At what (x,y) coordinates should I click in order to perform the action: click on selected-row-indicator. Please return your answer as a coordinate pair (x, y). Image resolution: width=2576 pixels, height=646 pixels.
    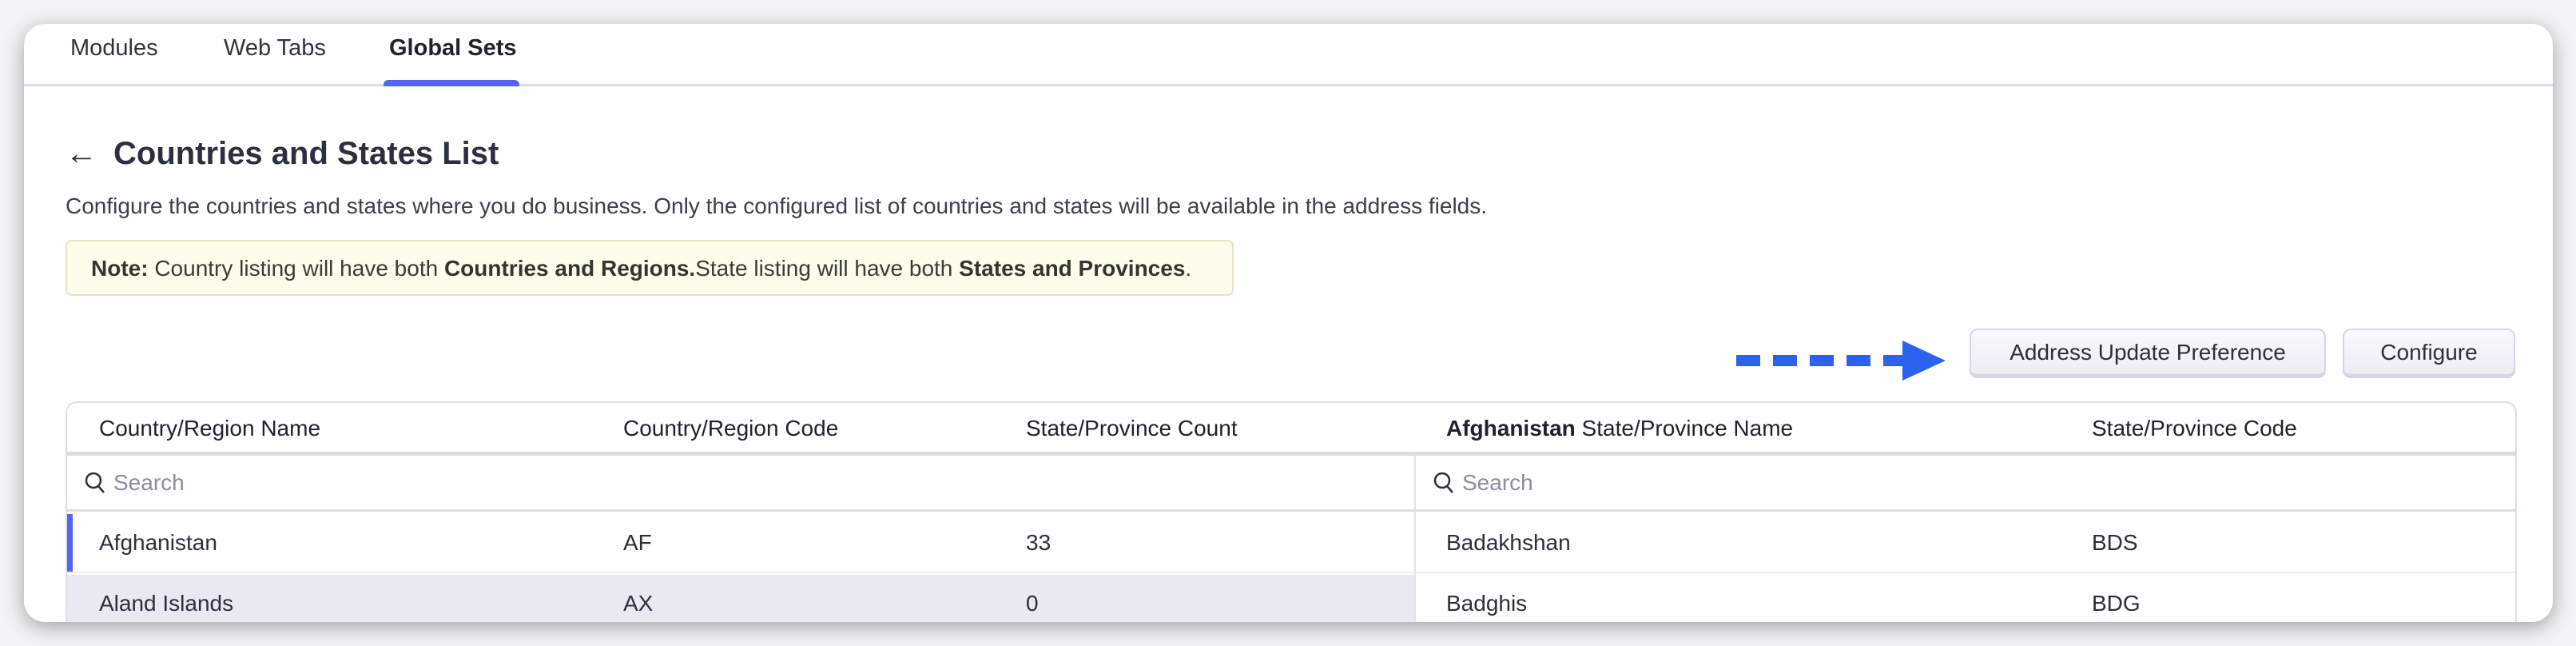
    Looking at the image, I should click on (70, 543).